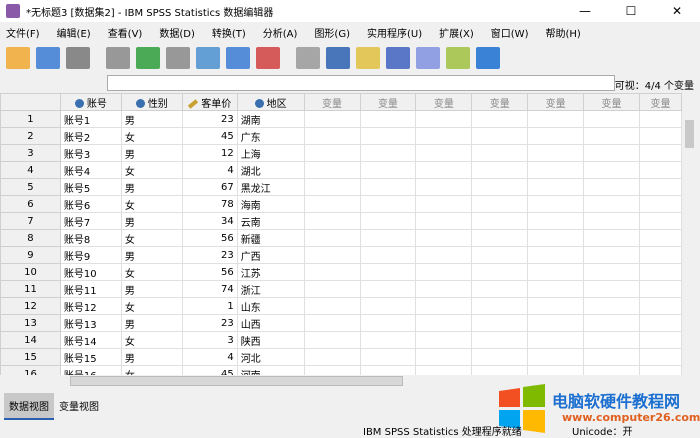 Image resolution: width=700 pixels, height=438 pixels. What do you see at coordinates (428, 58) in the screenshot?
I see `use-sets-icon` at bounding box center [428, 58].